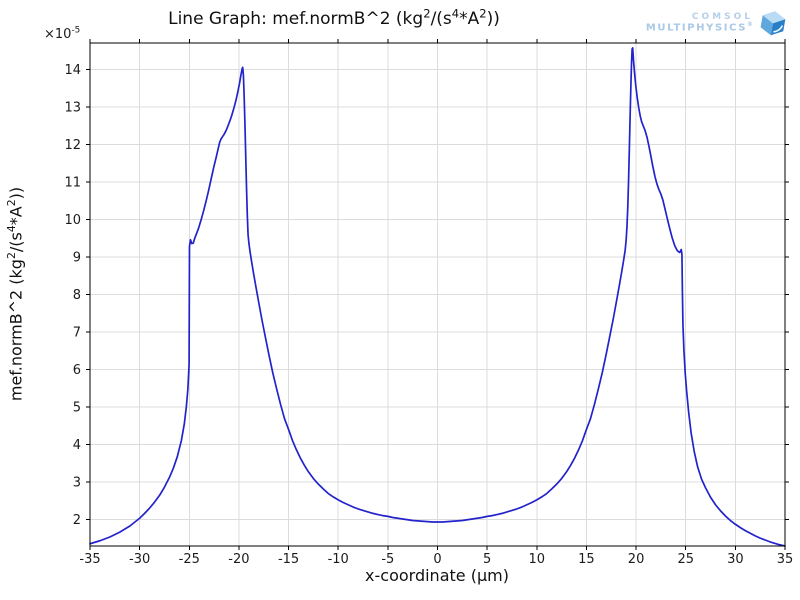 This screenshot has width=800, height=600. What do you see at coordinates (72, 70) in the screenshot?
I see `y-tick-label-14: 14` at bounding box center [72, 70].